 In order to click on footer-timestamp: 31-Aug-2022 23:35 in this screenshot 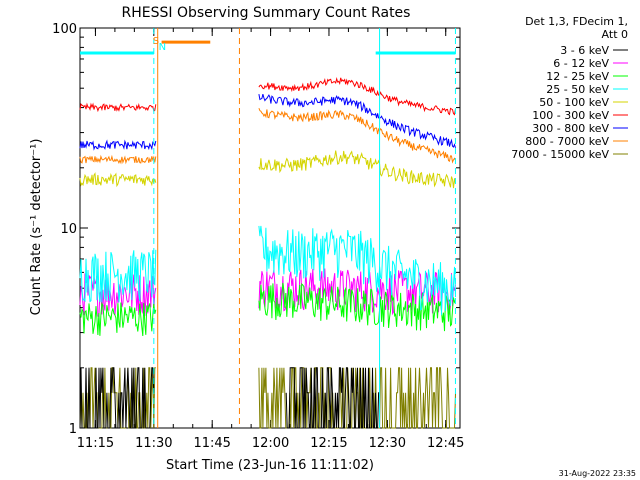, I will do `click(597, 473)`.